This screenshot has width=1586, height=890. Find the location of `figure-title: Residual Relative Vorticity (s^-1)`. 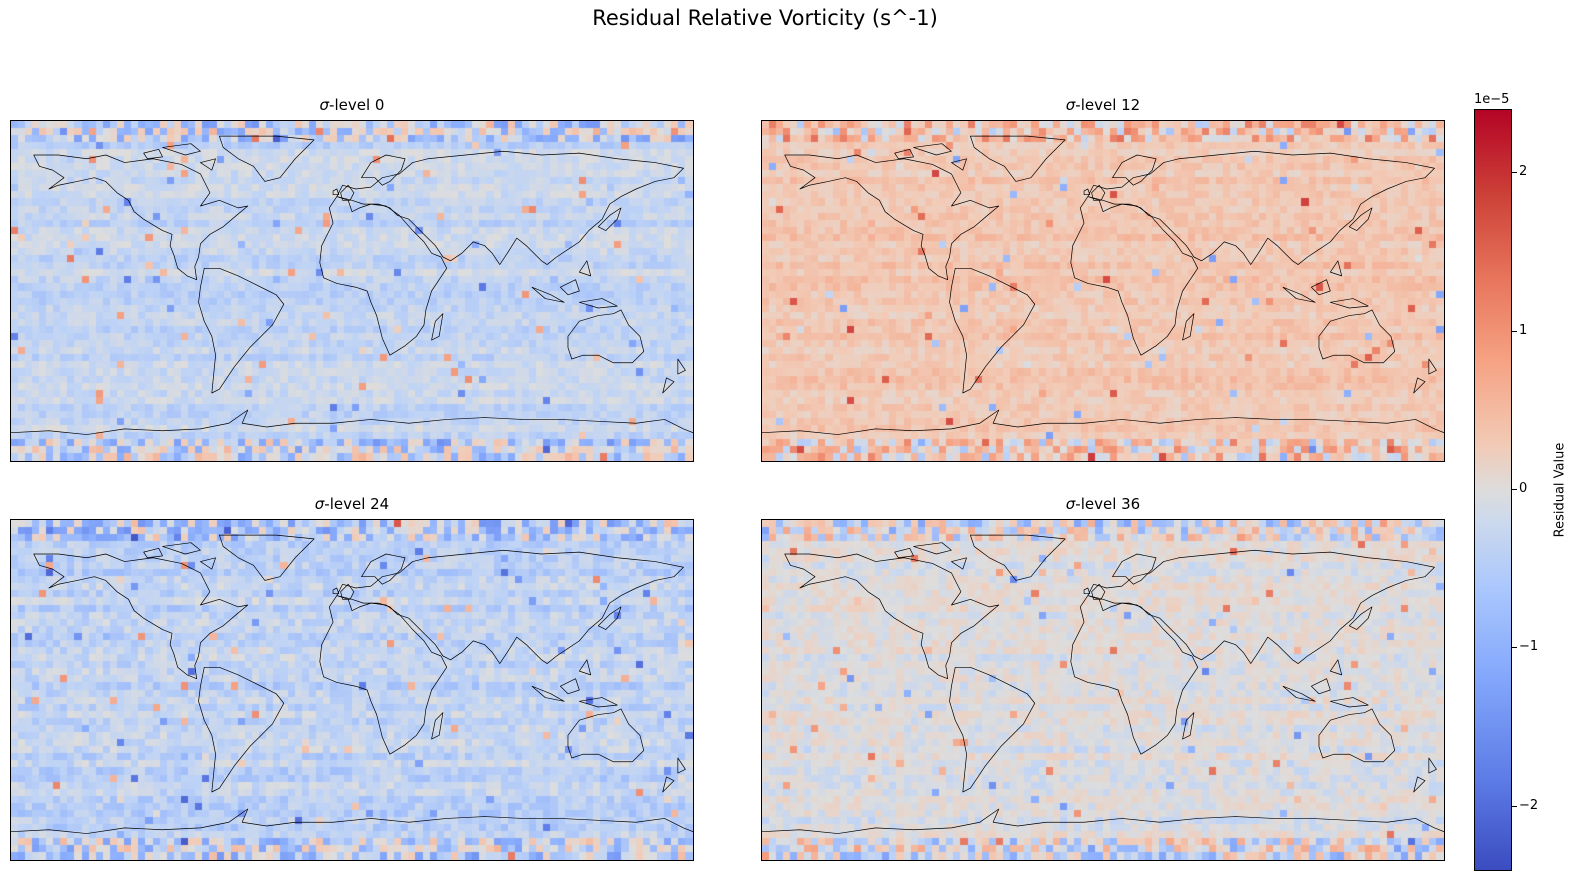

figure-title: Residual Relative Vorticity (s^-1) is located at coordinates (765, 18).